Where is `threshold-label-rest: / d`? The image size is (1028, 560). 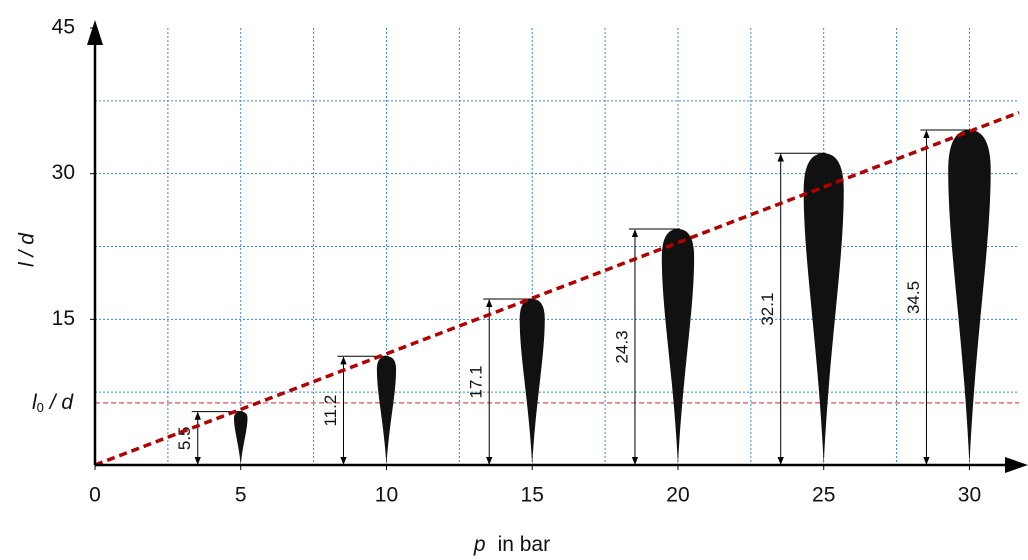
threshold-label-rest: / d is located at coordinates (59, 401).